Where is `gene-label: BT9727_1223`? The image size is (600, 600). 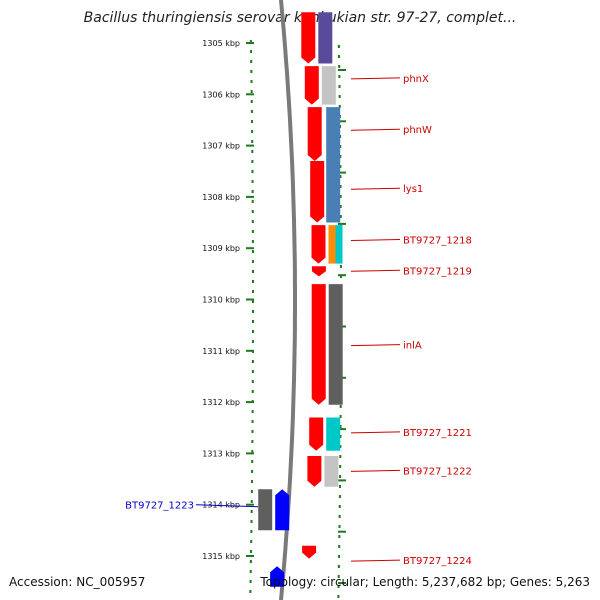
gene-label: BT9727_1223 is located at coordinates (159, 506).